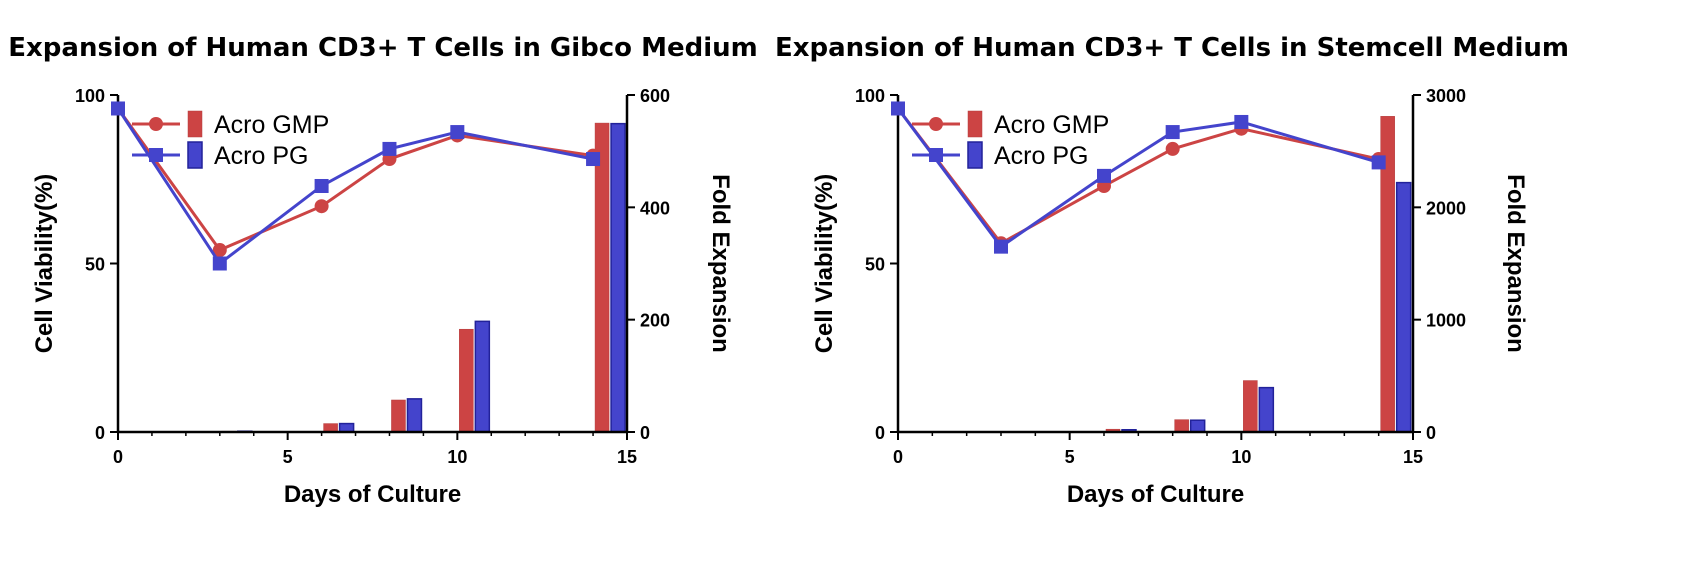 The image size is (1704, 583). What do you see at coordinates (655, 208) in the screenshot?
I see `y-right-tick-label: 400` at bounding box center [655, 208].